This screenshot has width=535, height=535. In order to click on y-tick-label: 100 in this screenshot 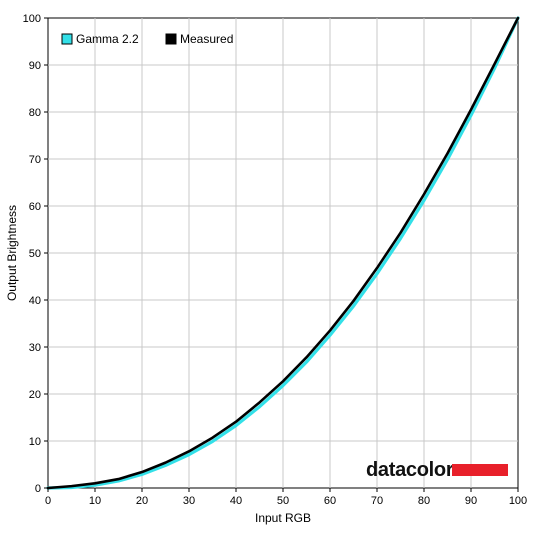, I will do `click(32, 19)`.